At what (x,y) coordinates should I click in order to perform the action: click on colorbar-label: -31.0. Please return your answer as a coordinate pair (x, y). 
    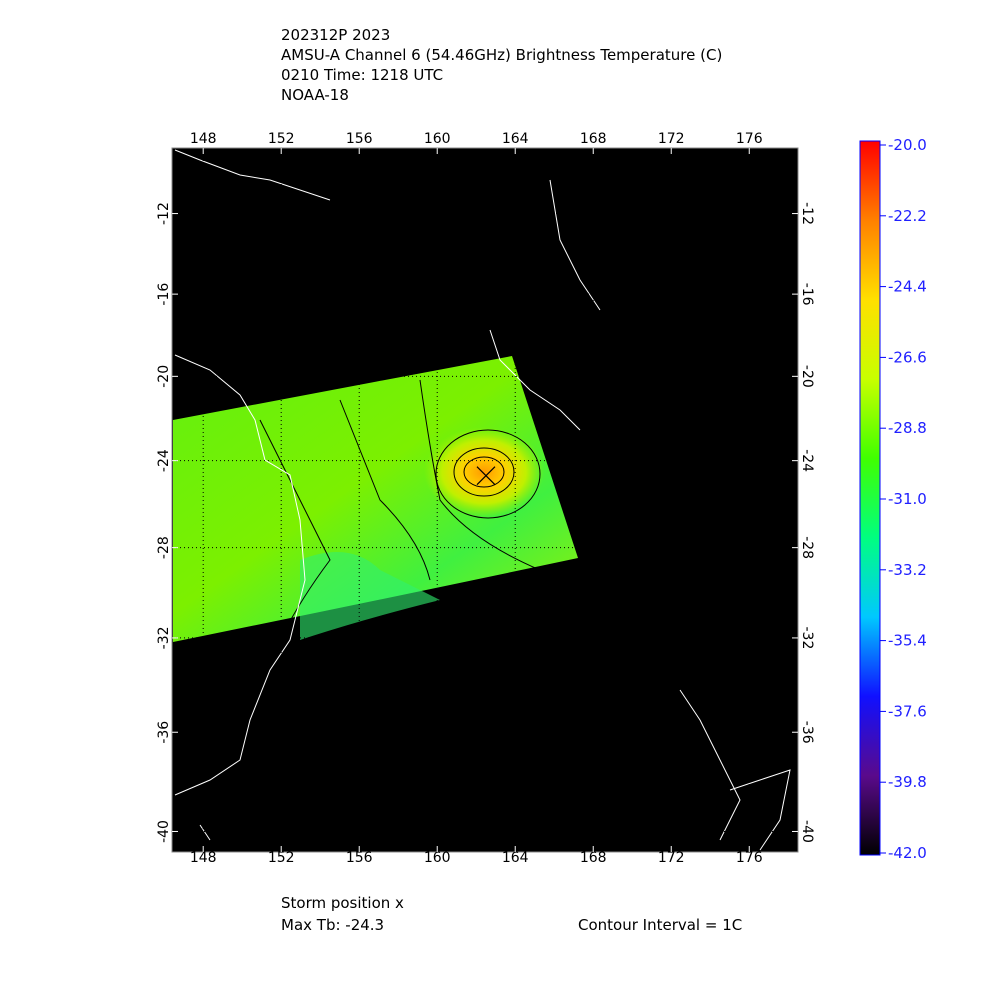
    Looking at the image, I should click on (907, 499).